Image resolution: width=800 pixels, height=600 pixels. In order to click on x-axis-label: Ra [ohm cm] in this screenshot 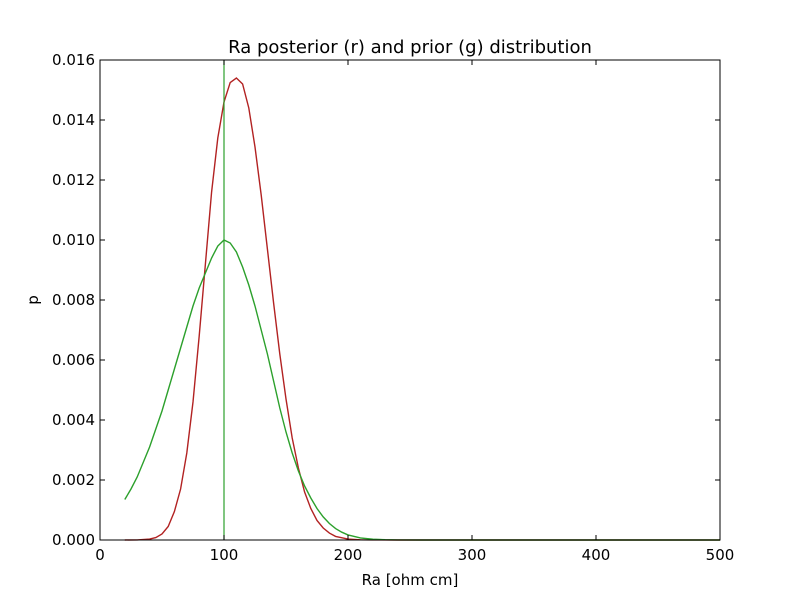, I will do `click(410, 580)`.